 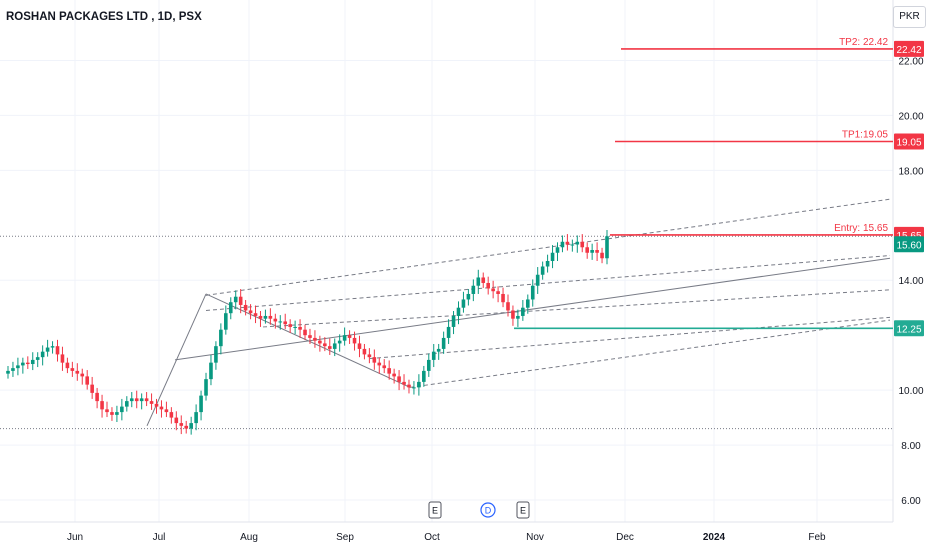 What do you see at coordinates (523, 510) in the screenshot?
I see `earnings-event-icon` at bounding box center [523, 510].